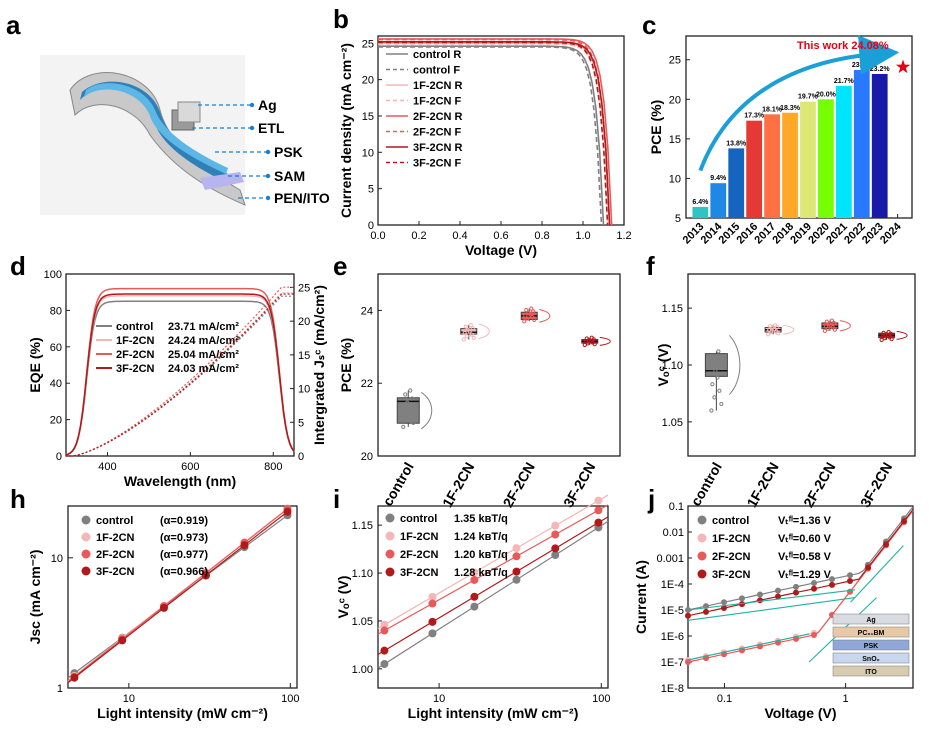  What do you see at coordinates (672, 637) in the screenshot?
I see `y-tick-label: 1E-6` at bounding box center [672, 637].